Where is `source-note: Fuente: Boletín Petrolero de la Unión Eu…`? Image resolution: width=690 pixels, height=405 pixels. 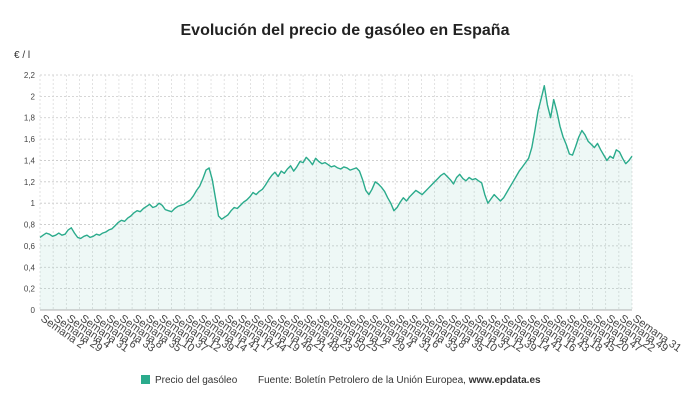 source-note: Fuente: Boletín Petrolero de la Unión Eu… is located at coordinates (399, 380).